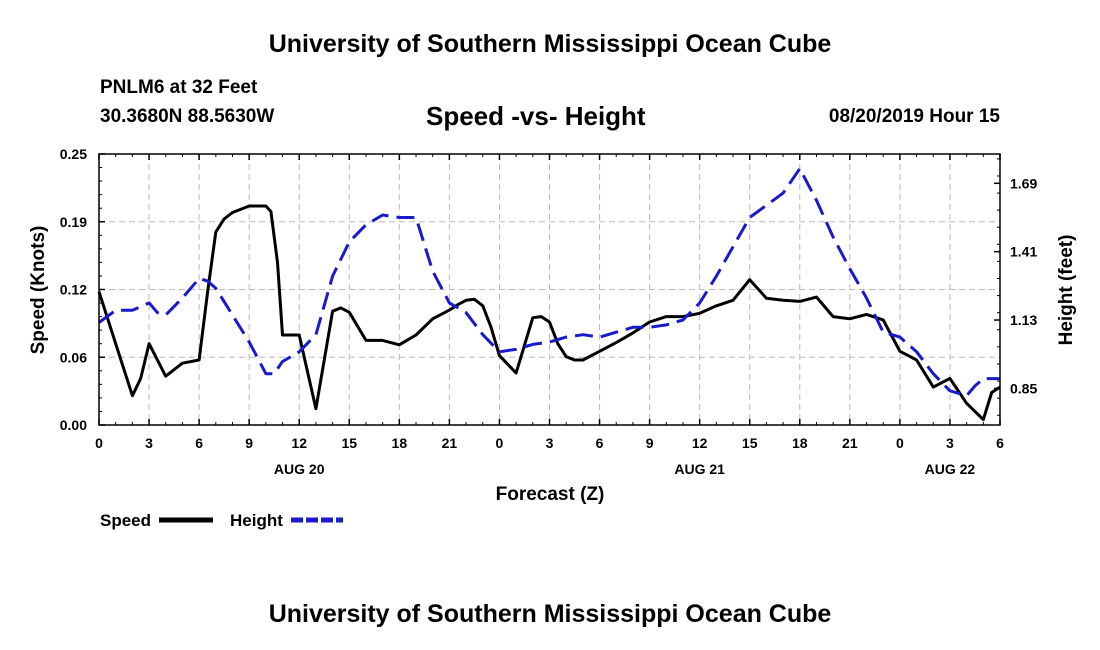  I want to click on date-label: AUG 21, so click(699, 469).